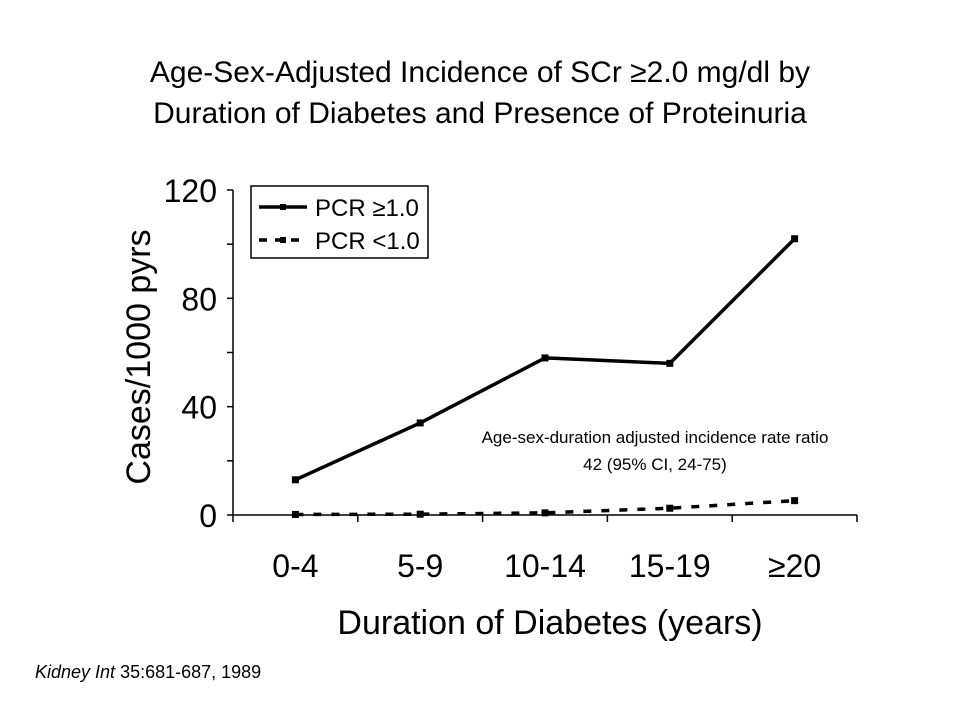 The height and width of the screenshot is (720, 960). I want to click on x-tick-labels: 0-4 5-9 10-14 15-19 ≥20, so click(546, 566).